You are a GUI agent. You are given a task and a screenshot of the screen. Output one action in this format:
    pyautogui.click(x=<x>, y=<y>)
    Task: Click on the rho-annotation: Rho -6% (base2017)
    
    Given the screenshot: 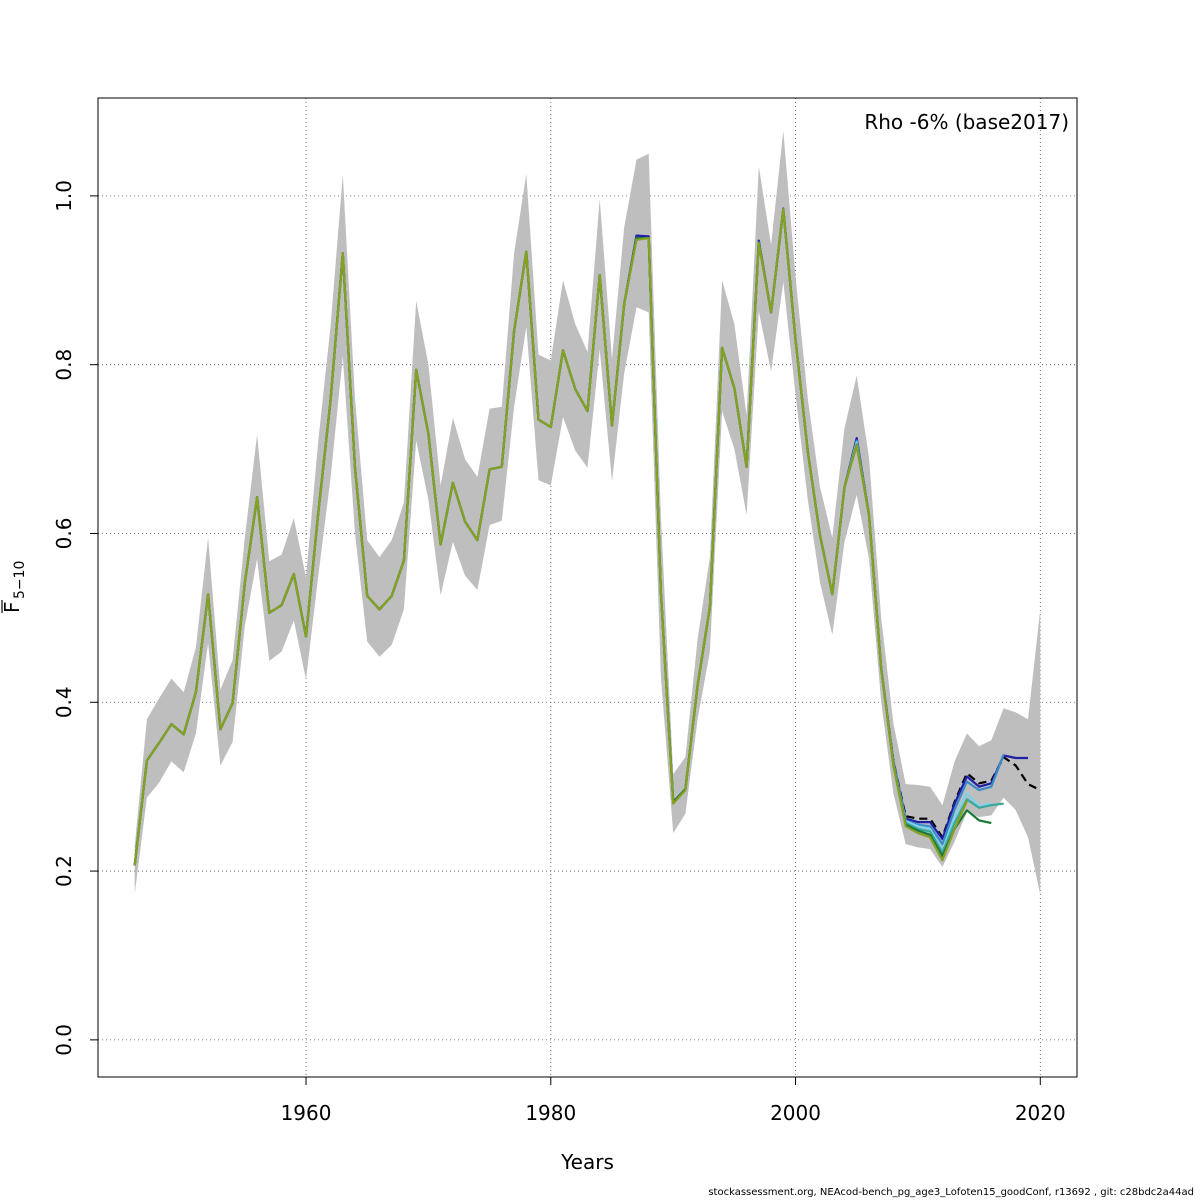 What is the action you would take?
    pyautogui.click(x=966, y=122)
    